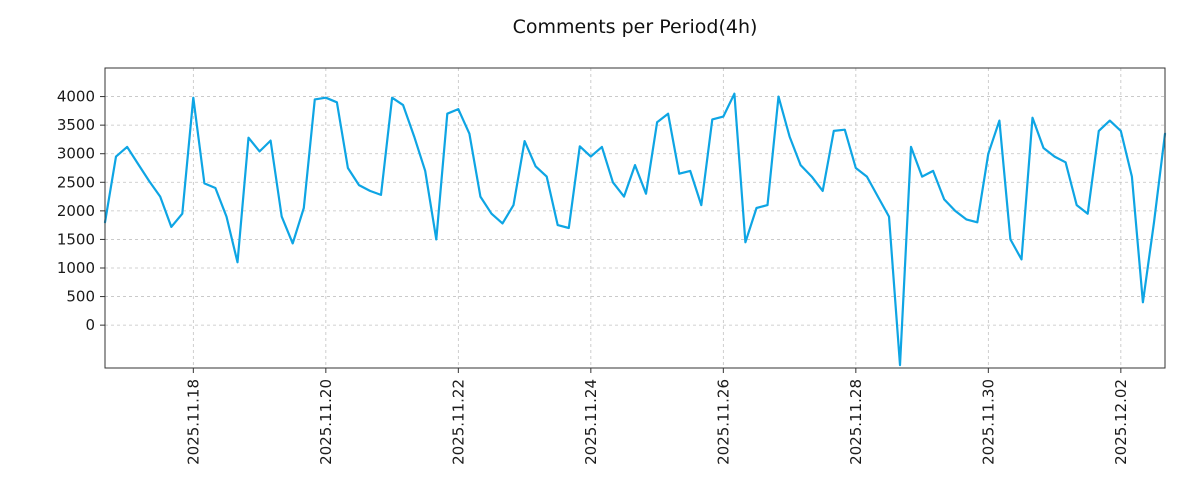 This screenshot has height=500, width=1200. Describe the element at coordinates (90, 325) in the screenshot. I see `y-tick-label: 0` at that location.